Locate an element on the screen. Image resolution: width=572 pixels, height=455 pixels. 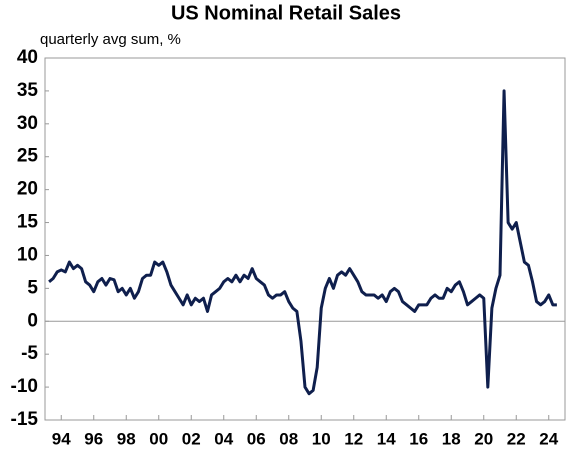
x-tick-label: 00 is located at coordinates (158, 438).